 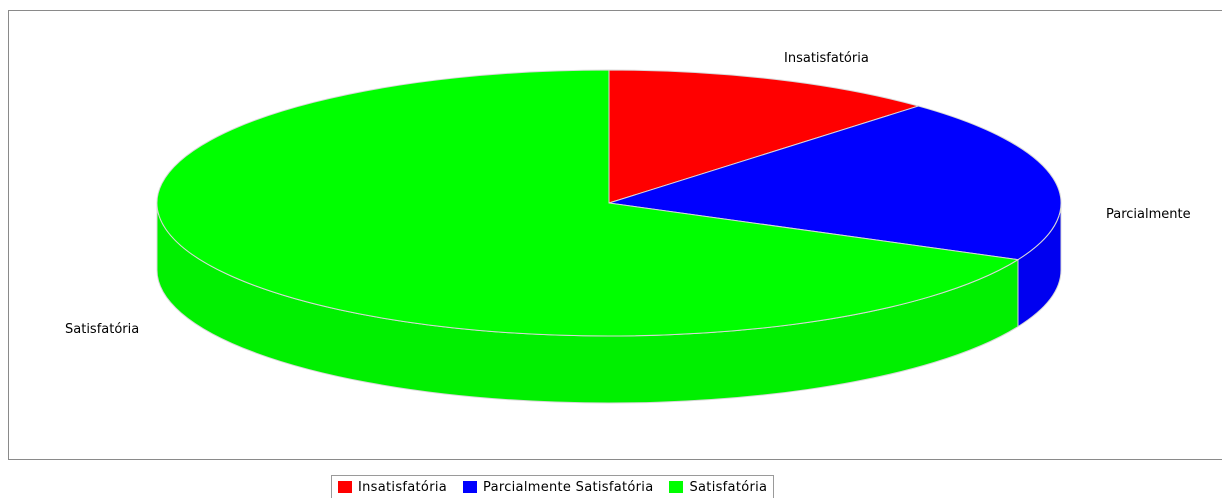 What do you see at coordinates (826, 58) in the screenshot?
I see `slice-label-insatisfatoria: Insatisfatória` at bounding box center [826, 58].